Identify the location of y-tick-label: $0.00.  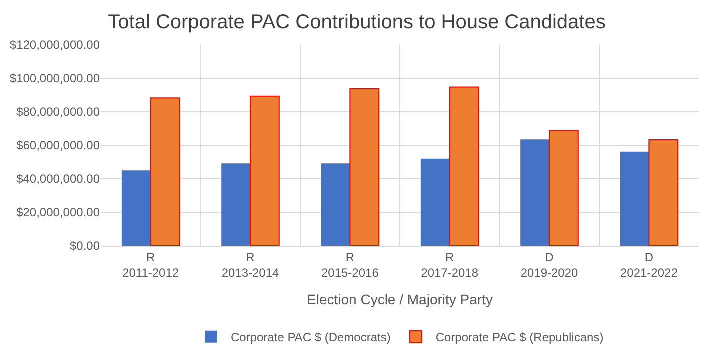
(85, 246).